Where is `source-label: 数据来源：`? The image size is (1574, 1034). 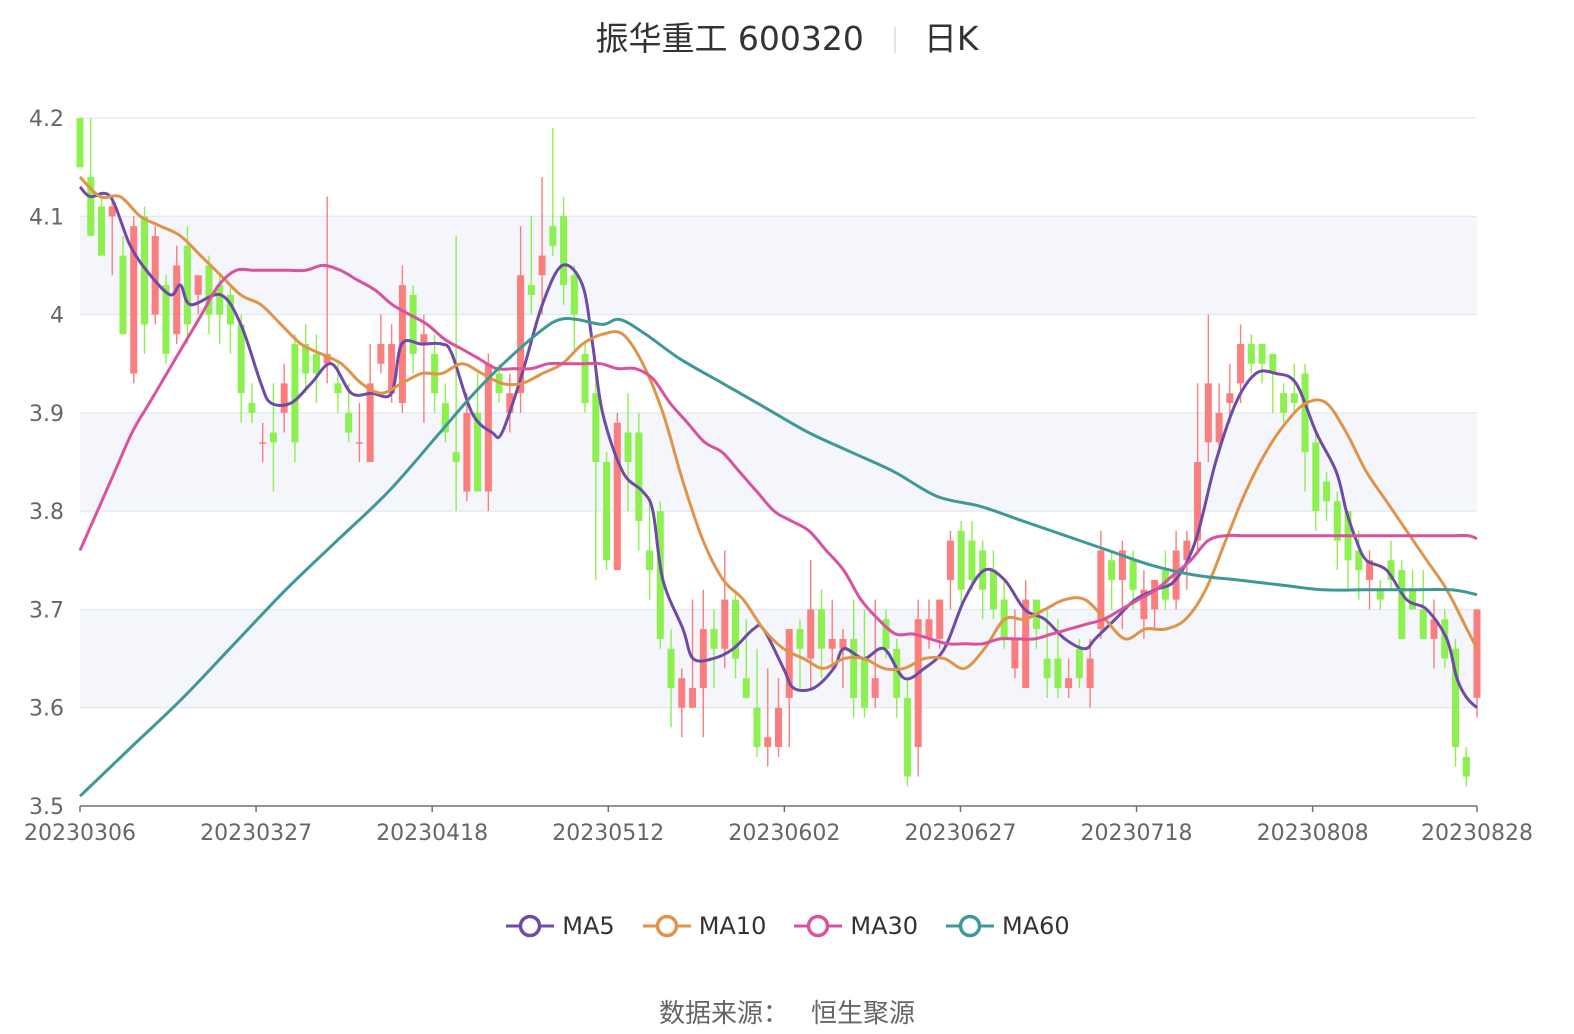
source-label: 数据来源： is located at coordinates (723, 1014).